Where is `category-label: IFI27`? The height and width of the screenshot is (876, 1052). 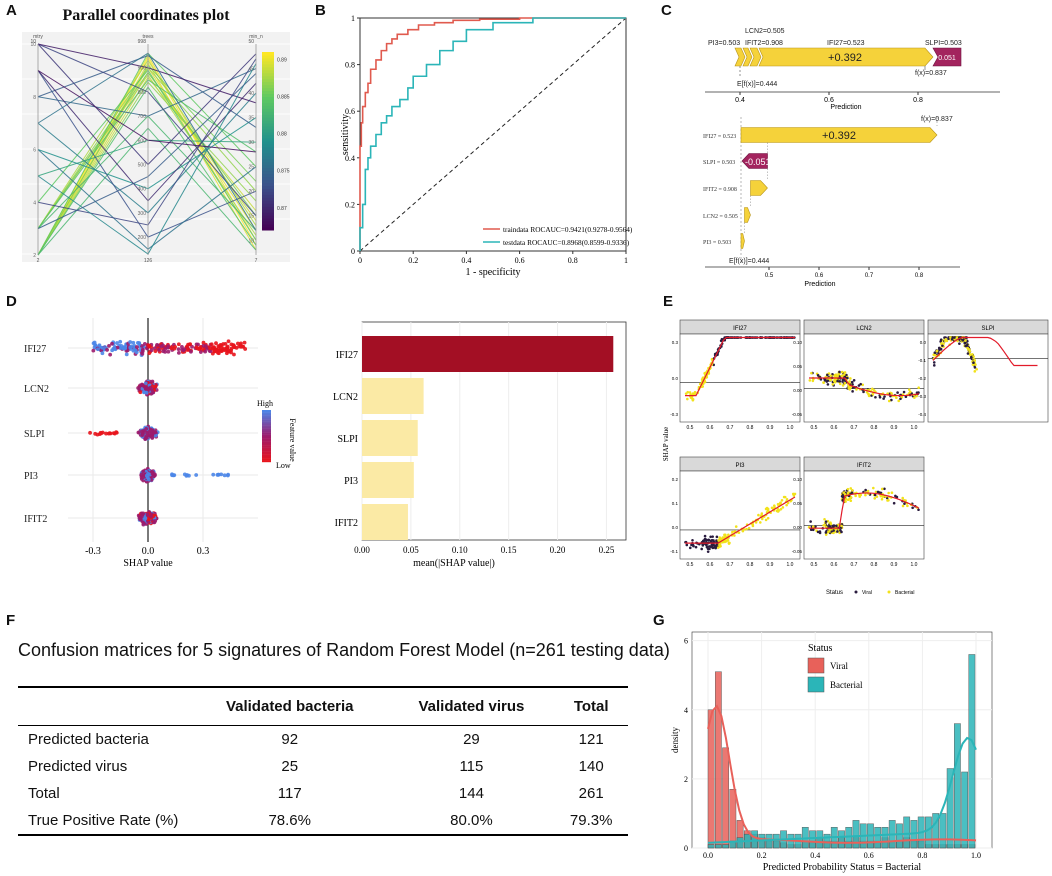
category-label: IFI27 is located at coordinates (347, 355).